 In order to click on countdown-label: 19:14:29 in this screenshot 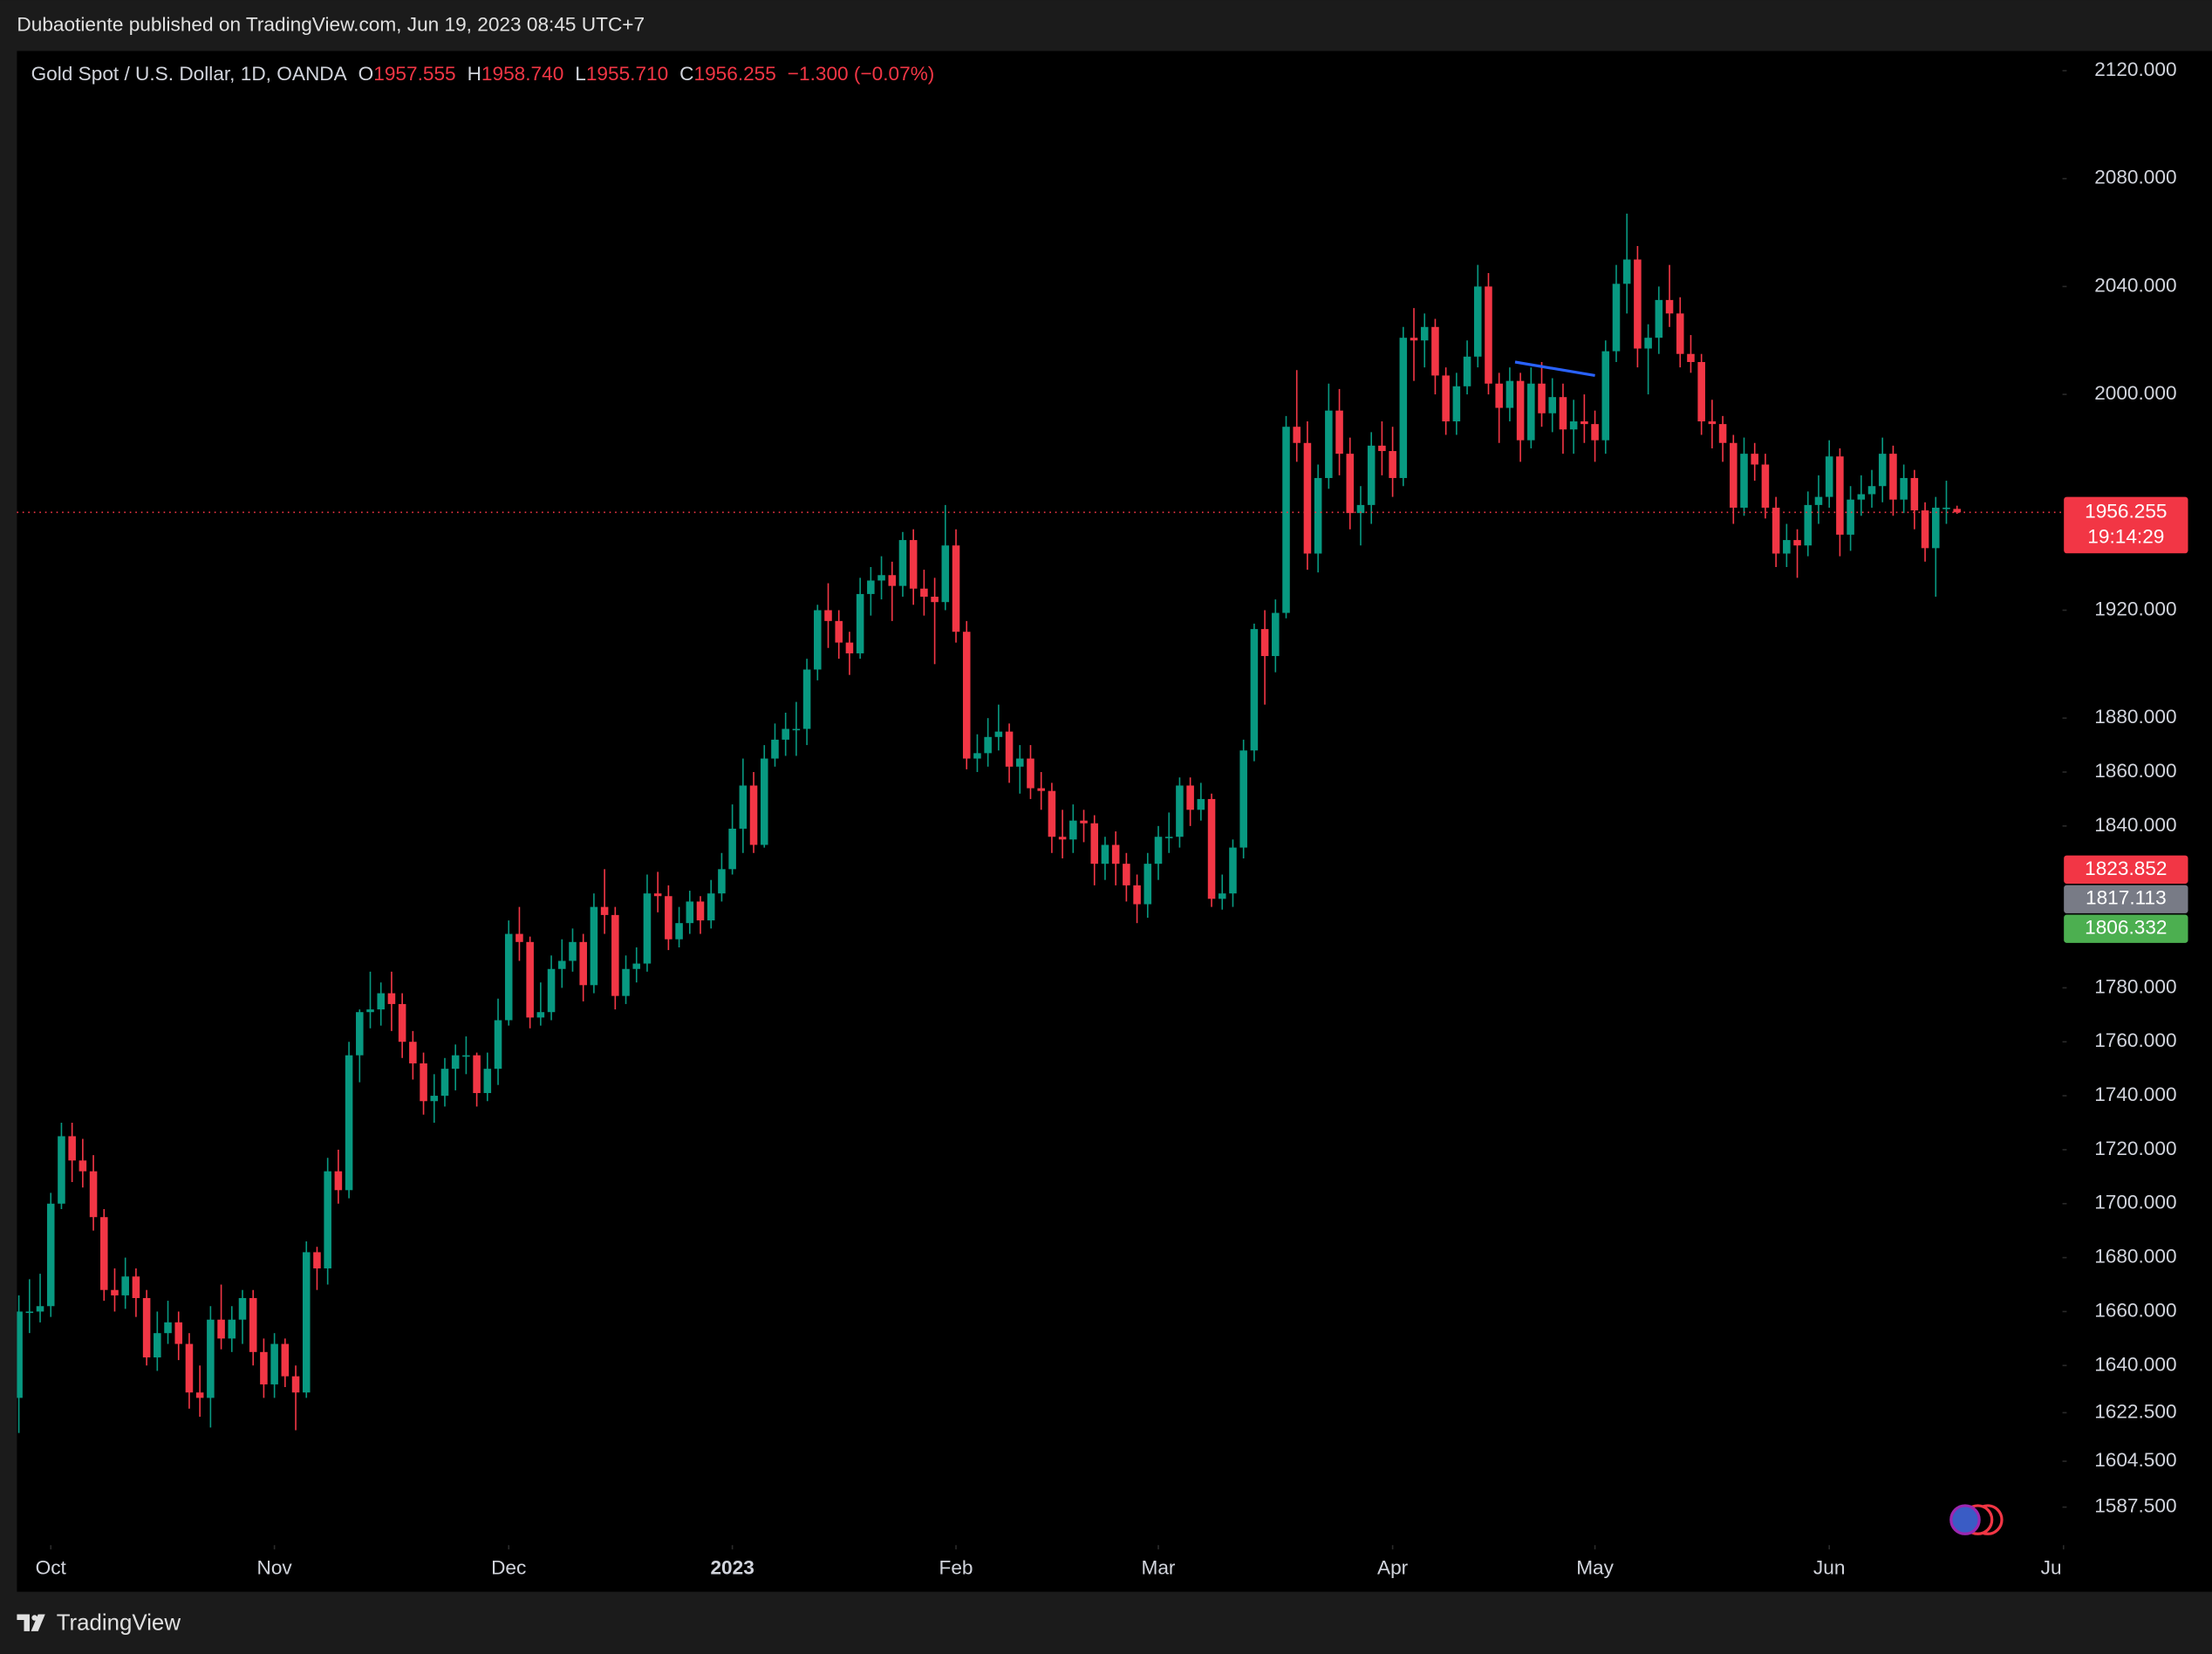, I will do `click(2125, 536)`.